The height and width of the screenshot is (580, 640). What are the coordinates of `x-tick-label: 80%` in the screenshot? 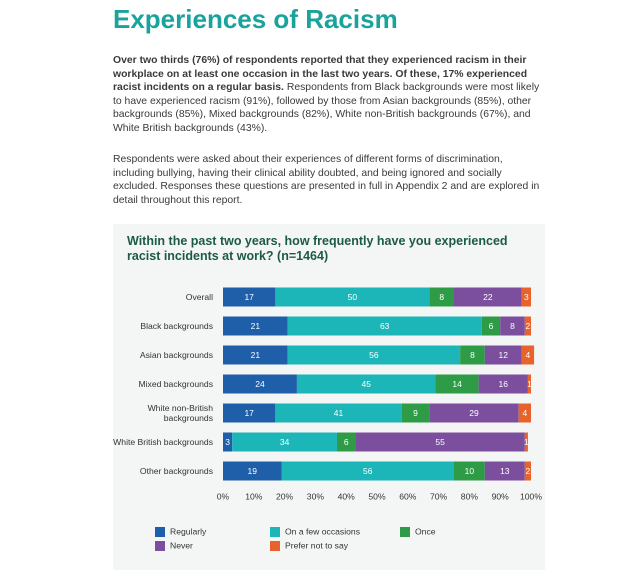 It's located at (470, 496).